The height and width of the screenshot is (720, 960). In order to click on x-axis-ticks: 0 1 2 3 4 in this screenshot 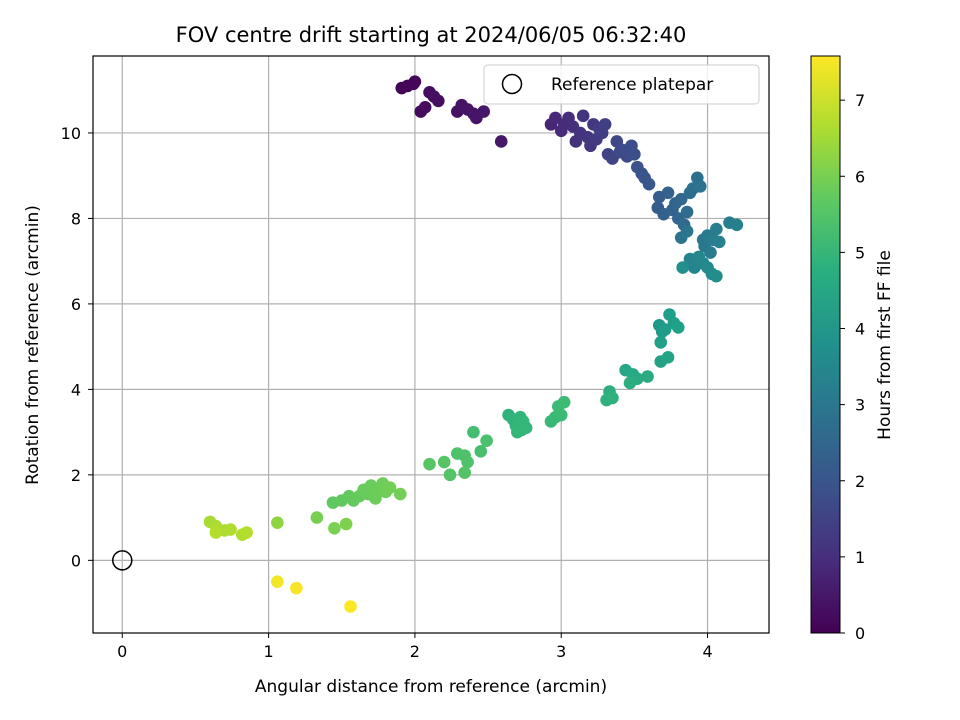, I will do `click(415, 647)`.